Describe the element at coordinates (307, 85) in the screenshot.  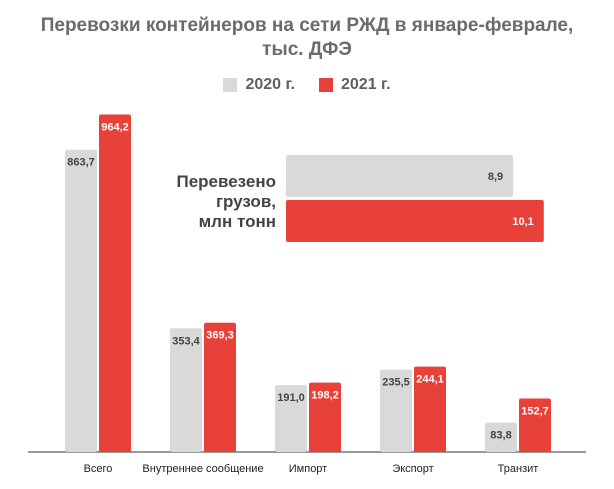
I see `legend: 2020 г. 2021 г.` at that location.